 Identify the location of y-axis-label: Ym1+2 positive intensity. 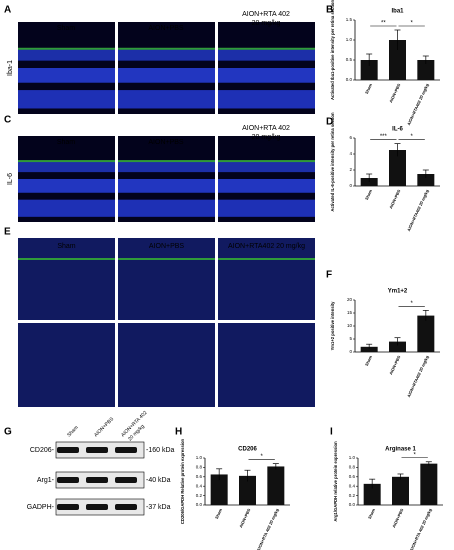
(332, 326).